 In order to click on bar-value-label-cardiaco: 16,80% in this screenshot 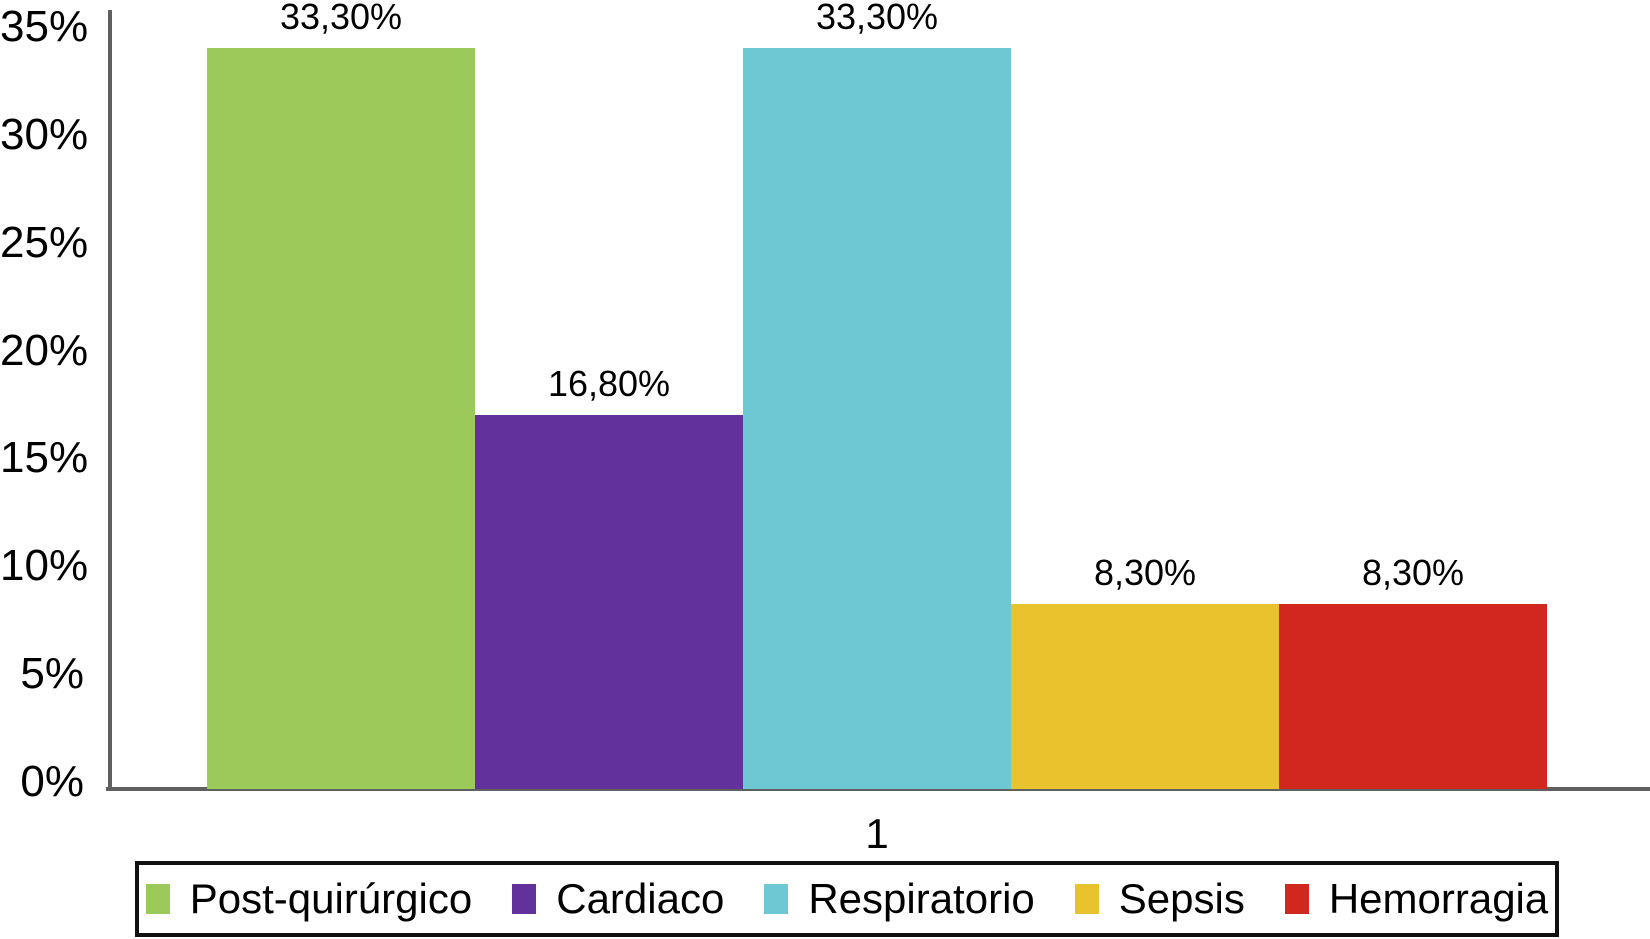, I will do `click(609, 383)`.